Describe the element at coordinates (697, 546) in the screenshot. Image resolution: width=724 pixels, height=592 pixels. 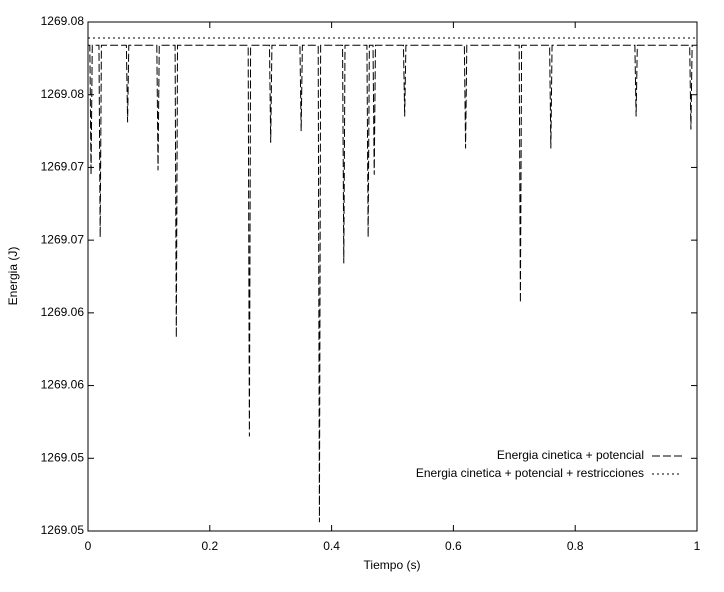
I see `x-tick-label: 1` at that location.